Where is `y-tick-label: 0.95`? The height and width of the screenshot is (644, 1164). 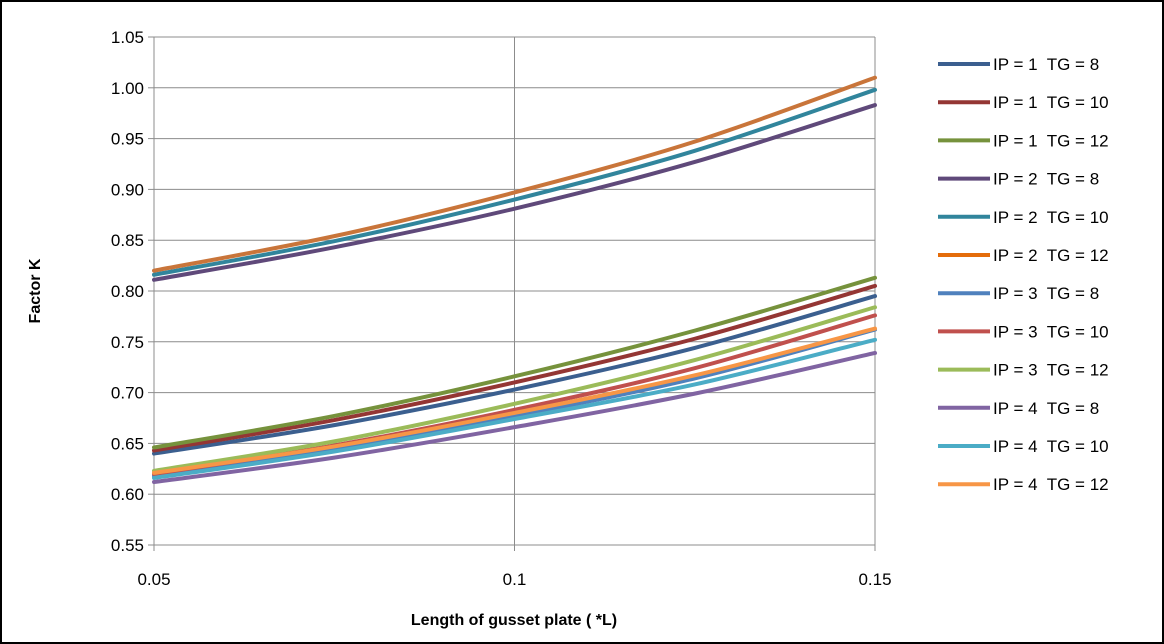 y-tick-label: 0.95 is located at coordinates (127, 139).